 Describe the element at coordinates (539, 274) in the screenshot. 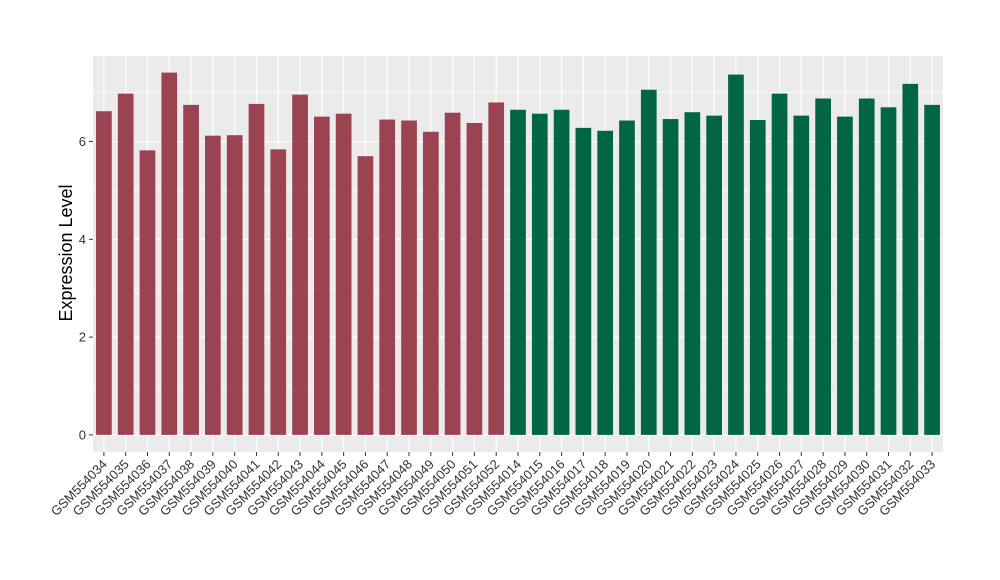

I see `bar-GSM554015` at that location.